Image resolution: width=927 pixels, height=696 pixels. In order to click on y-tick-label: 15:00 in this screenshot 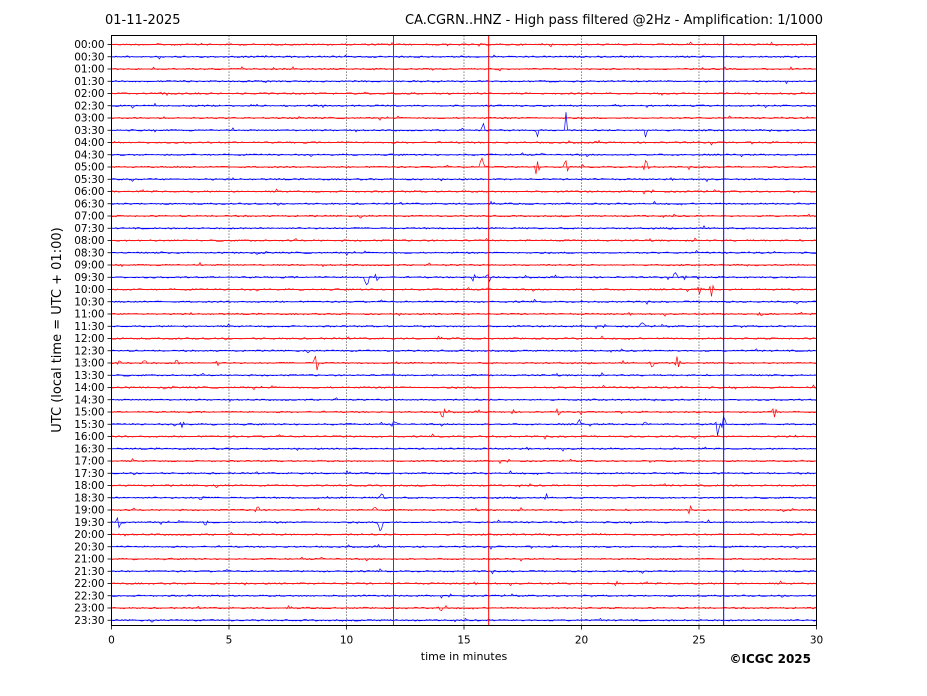, I will do `click(89, 413)`.